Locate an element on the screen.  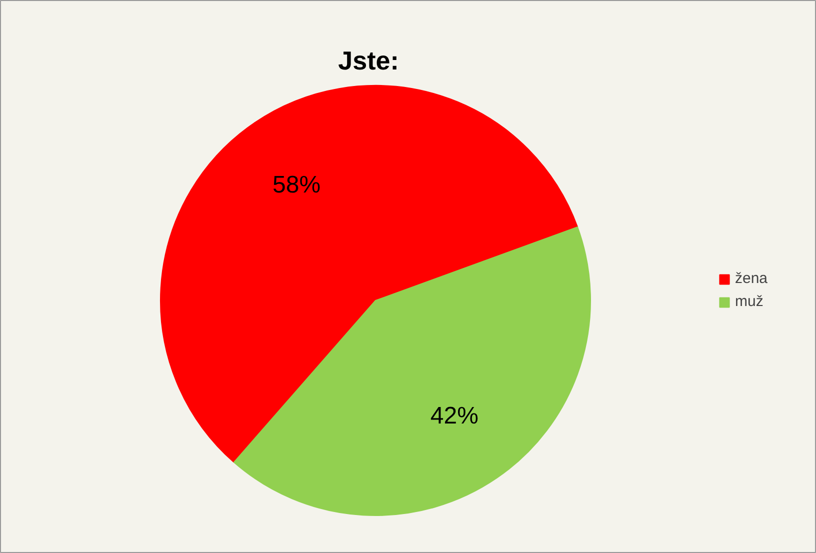
data-label: 58% is located at coordinates (296, 185).